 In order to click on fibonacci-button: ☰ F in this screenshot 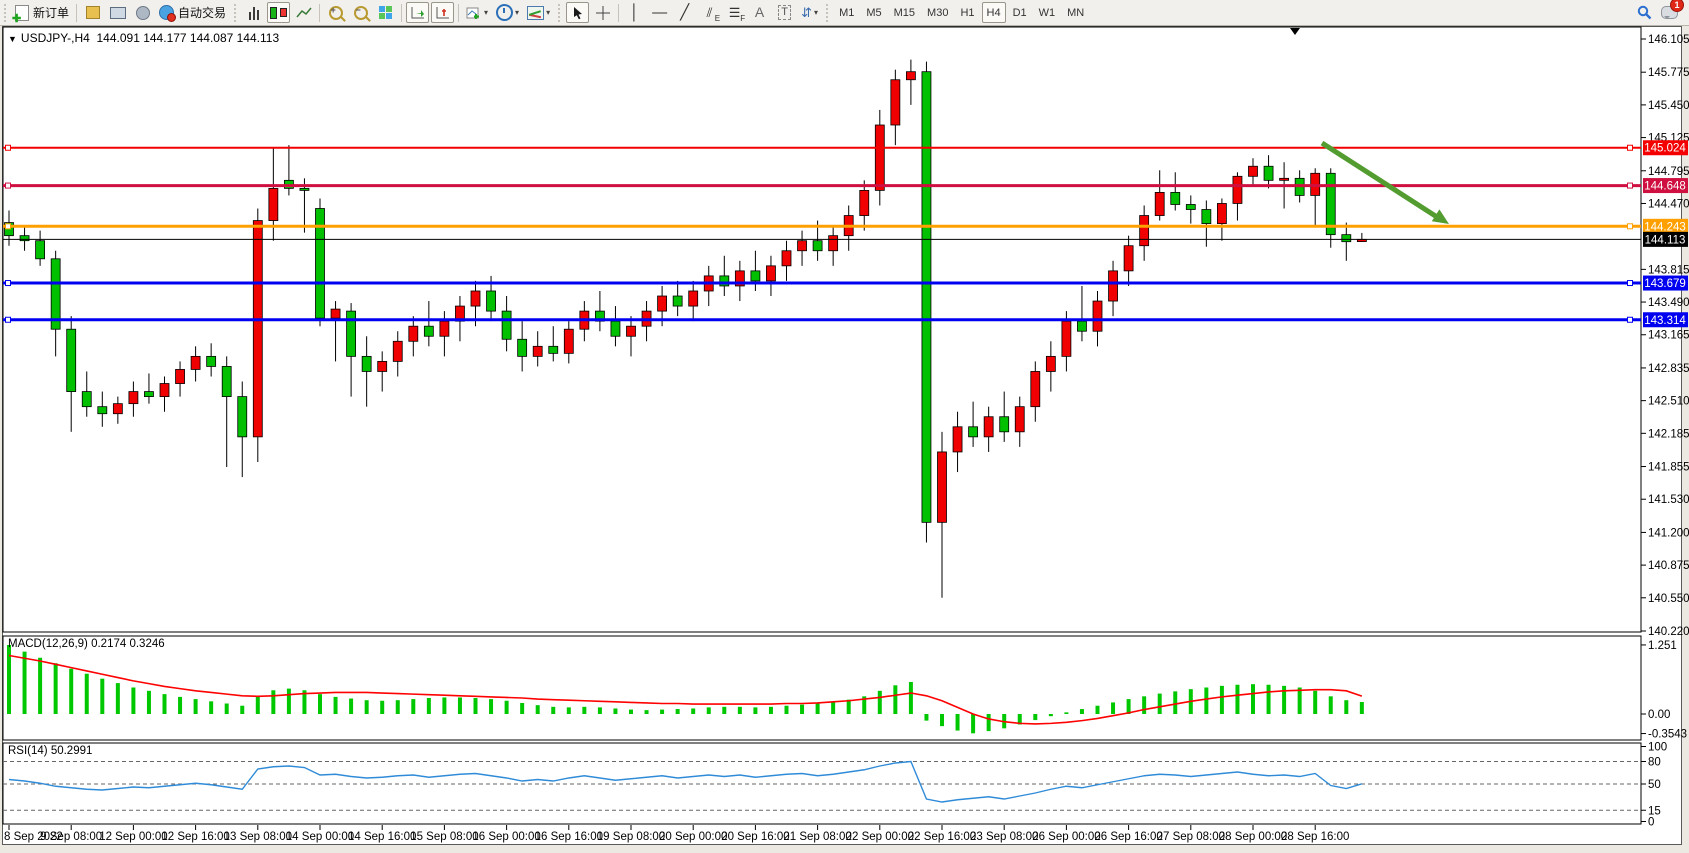, I will do `click(737, 14)`.